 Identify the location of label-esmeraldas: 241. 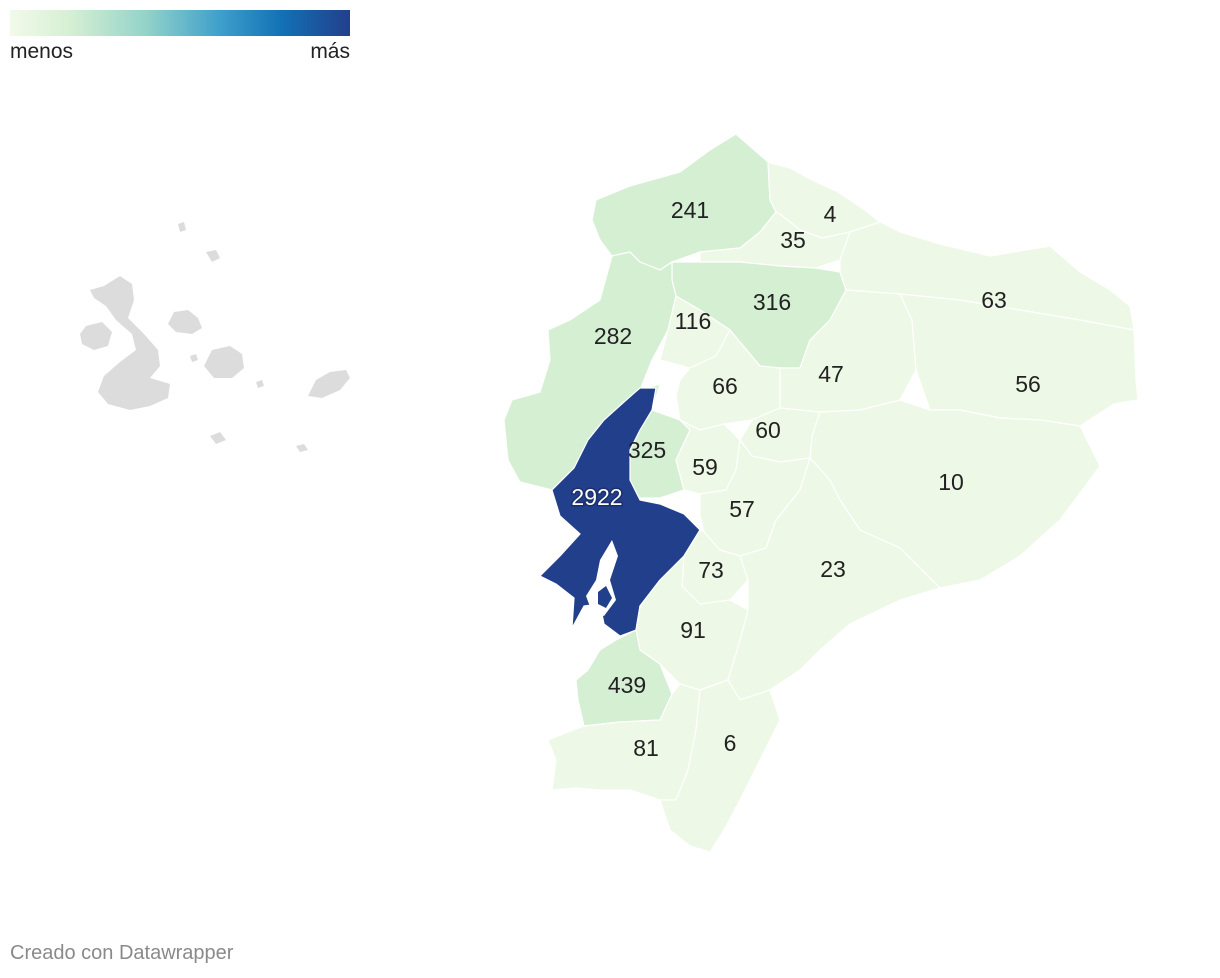
(690, 210).